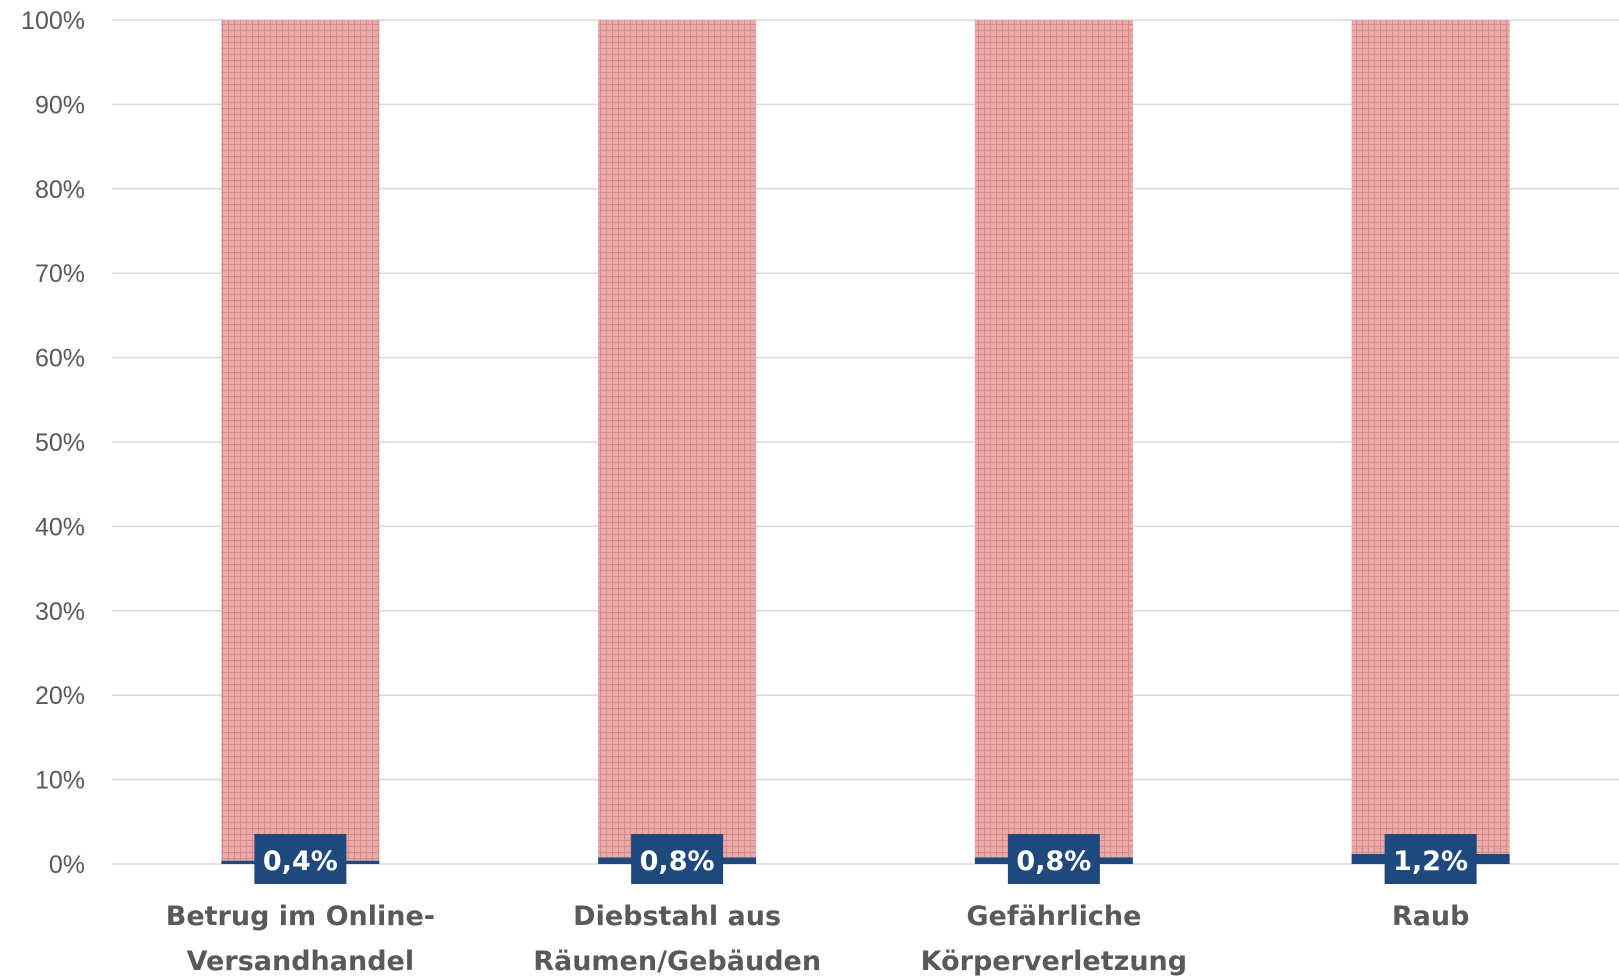  What do you see at coordinates (300, 861) in the screenshot?
I see `data-label: 0,4%` at bounding box center [300, 861].